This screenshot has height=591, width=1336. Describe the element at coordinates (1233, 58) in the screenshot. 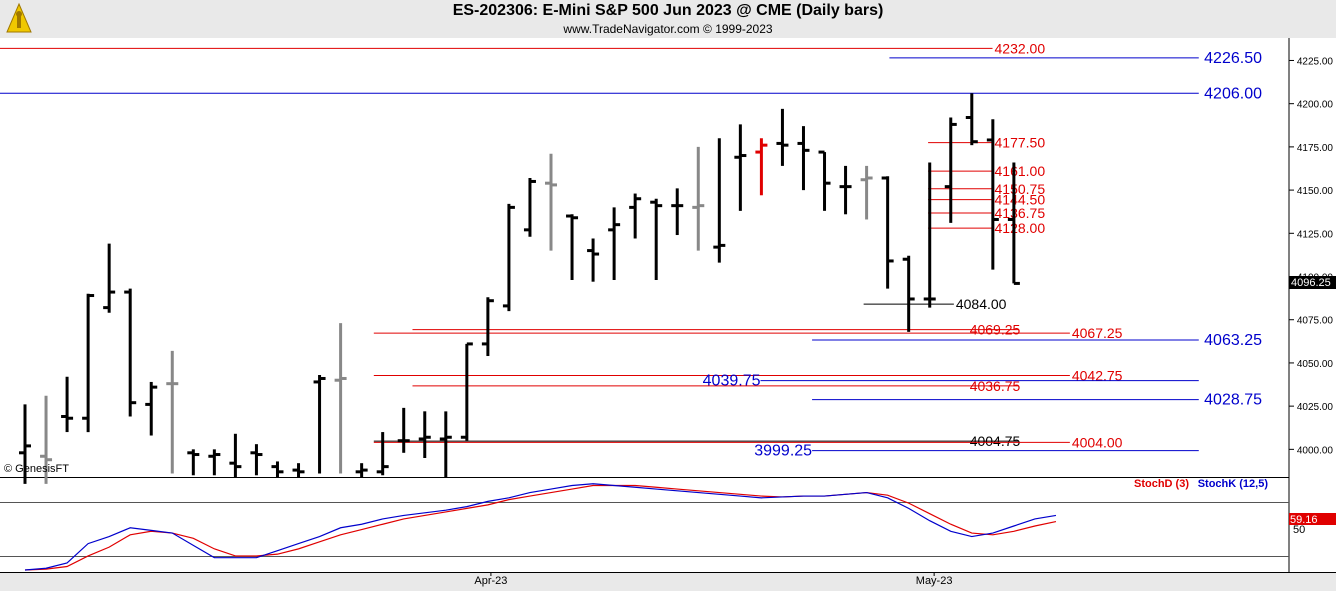

I see `level-label: 4226.50` at that location.